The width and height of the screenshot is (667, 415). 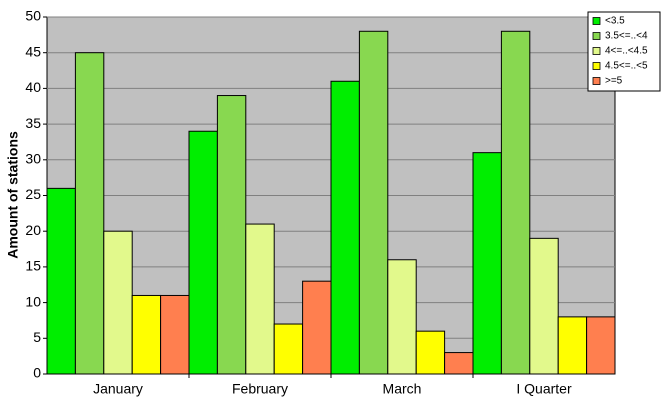 What do you see at coordinates (37, 337) in the screenshot?
I see `y-tick-label: 5` at bounding box center [37, 337].